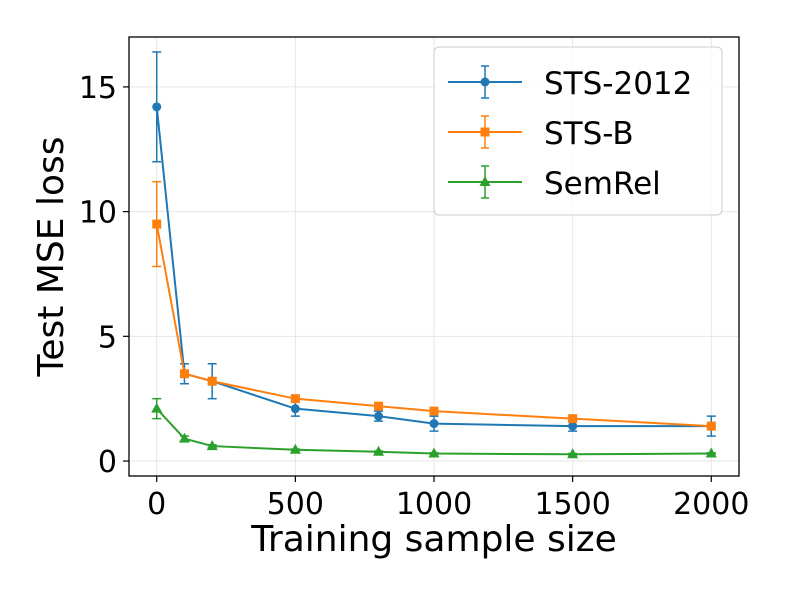 This screenshot has height=595, width=793. I want to click on legend-label: STS-2012, so click(618, 84).